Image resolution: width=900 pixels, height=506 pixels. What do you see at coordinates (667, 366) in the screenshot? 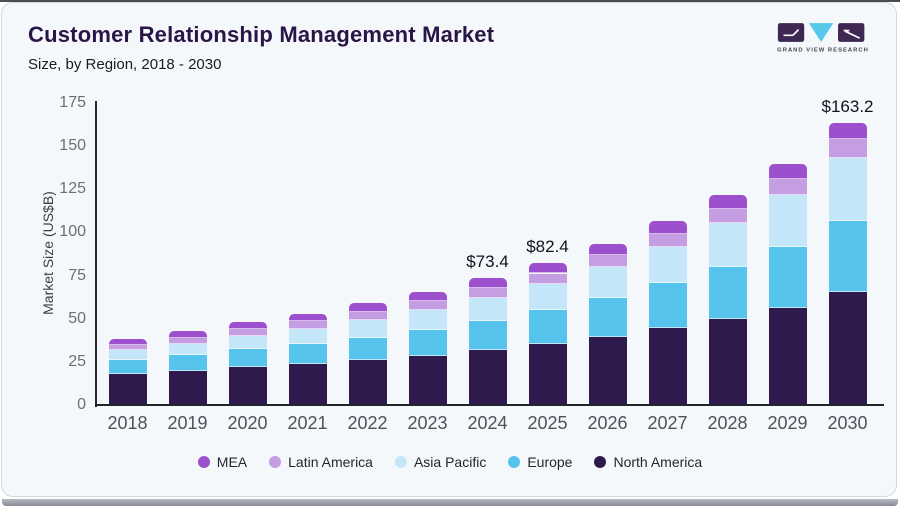
I see `bar-segment-2027-north-america` at bounding box center [667, 366].